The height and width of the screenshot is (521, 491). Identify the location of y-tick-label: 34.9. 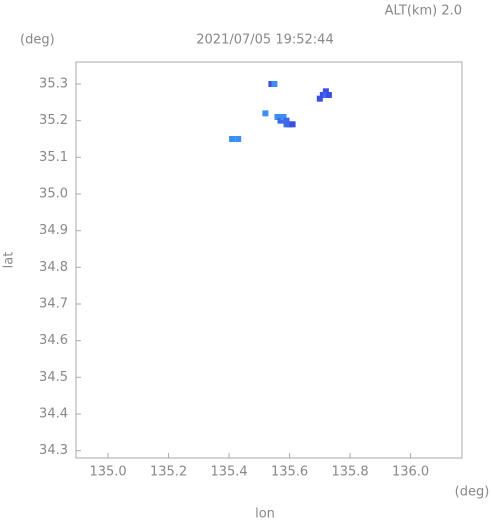
(53, 230).